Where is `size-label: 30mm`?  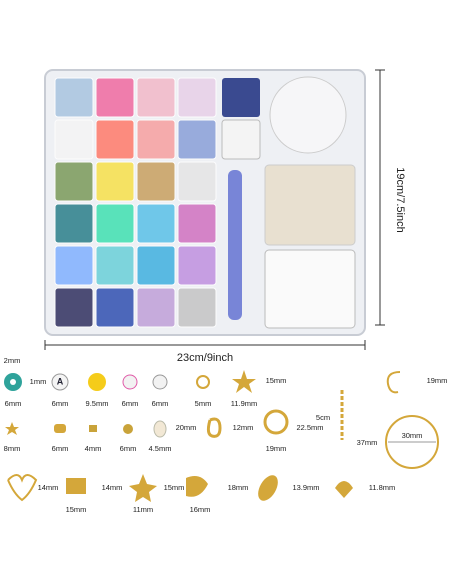 size-label: 30mm is located at coordinates (412, 435).